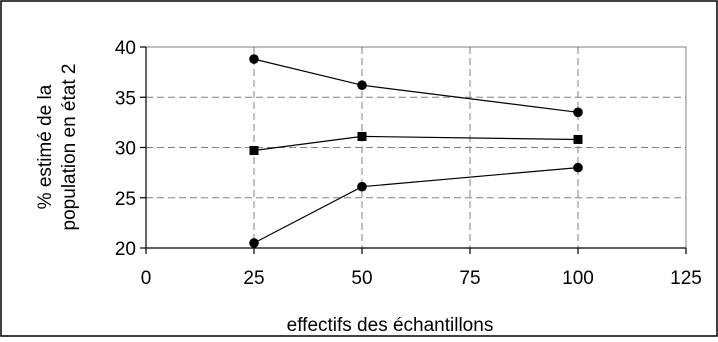 The image size is (718, 342). Describe the element at coordinates (125, 98) in the screenshot. I see `y-tick-label: 35` at that location.